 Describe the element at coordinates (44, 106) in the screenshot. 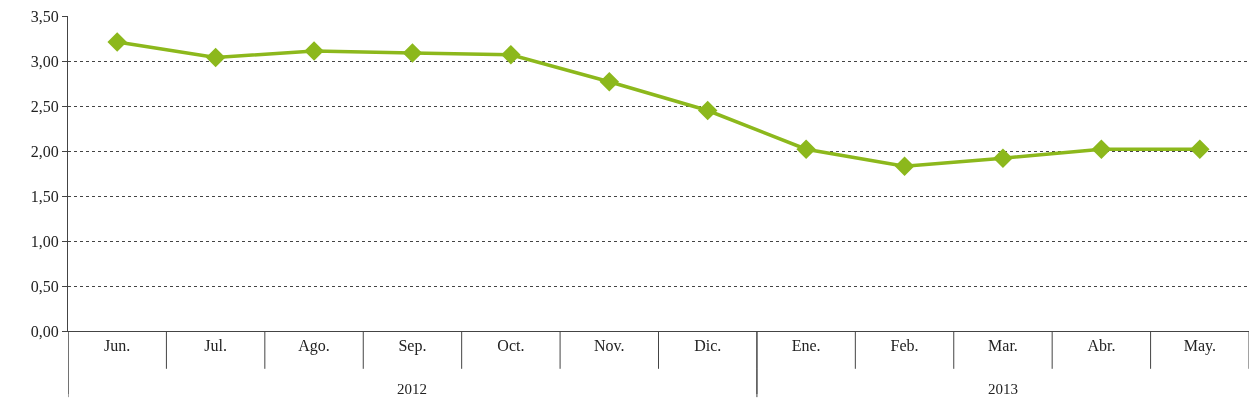

I see `y-tick-label: 2,50` at that location.